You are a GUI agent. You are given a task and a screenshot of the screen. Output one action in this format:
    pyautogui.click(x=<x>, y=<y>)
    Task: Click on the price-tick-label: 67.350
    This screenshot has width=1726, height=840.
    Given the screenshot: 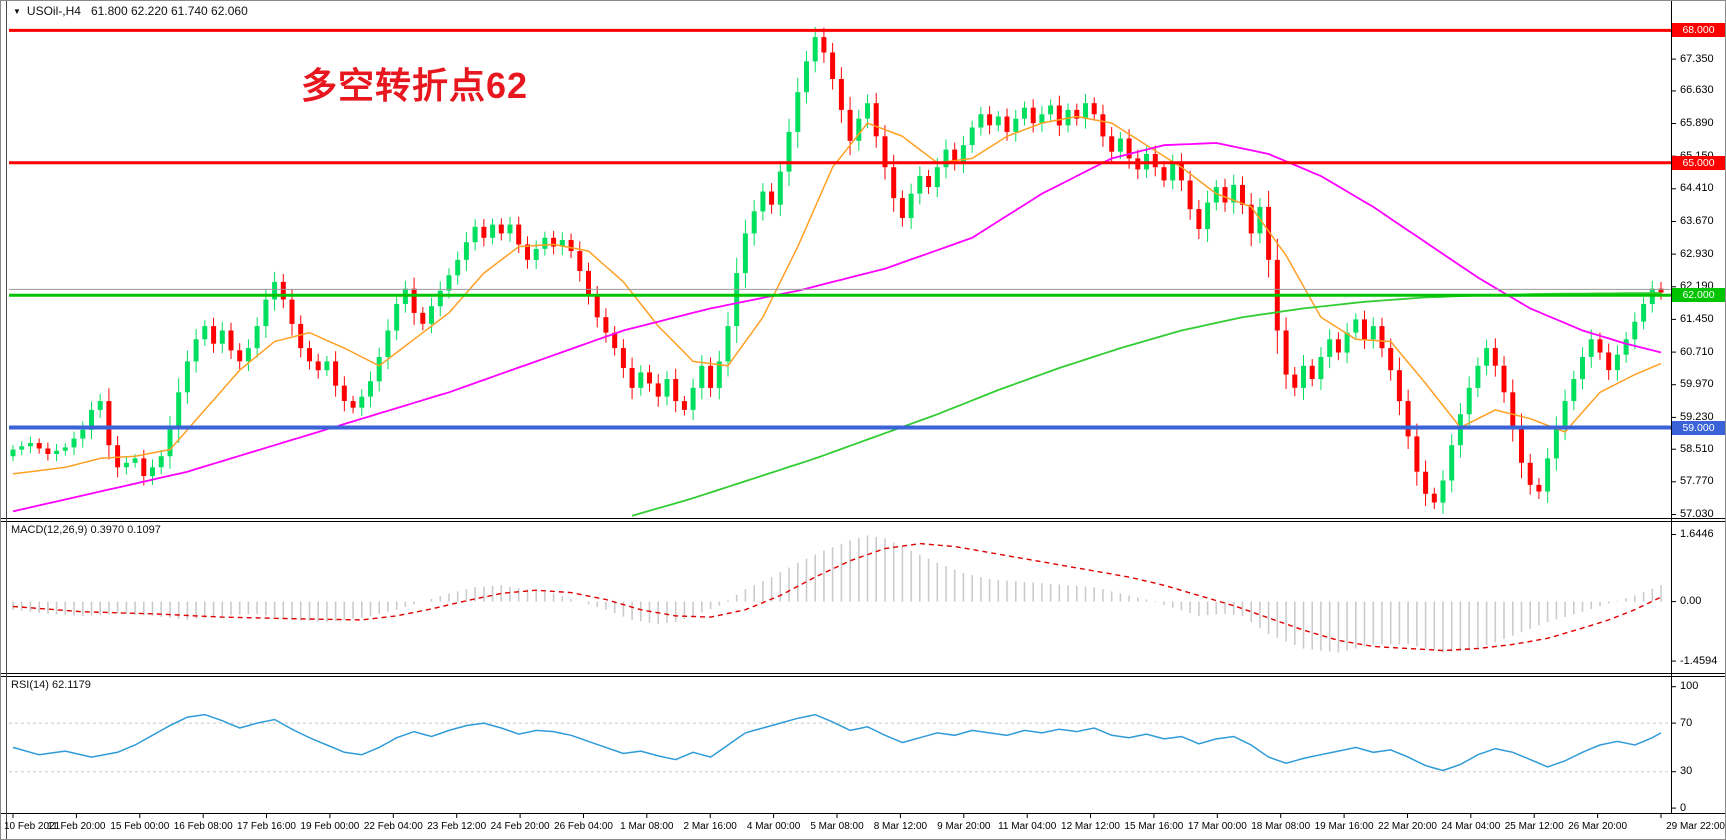 What is the action you would take?
    pyautogui.click(x=1697, y=58)
    